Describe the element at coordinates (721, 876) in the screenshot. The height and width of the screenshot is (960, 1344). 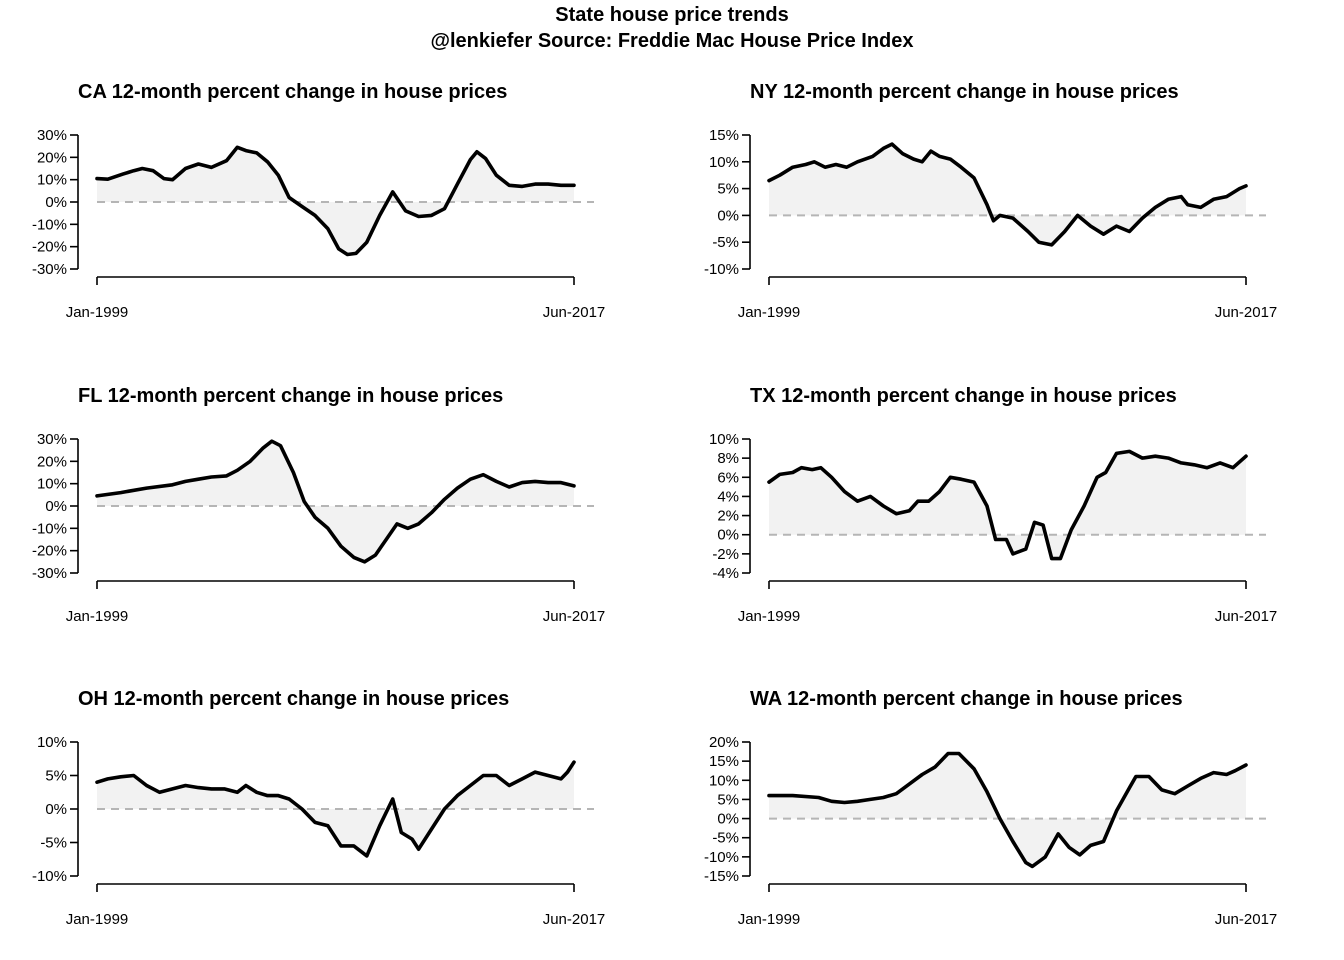
I see `y-tick-label: -15%` at that location.